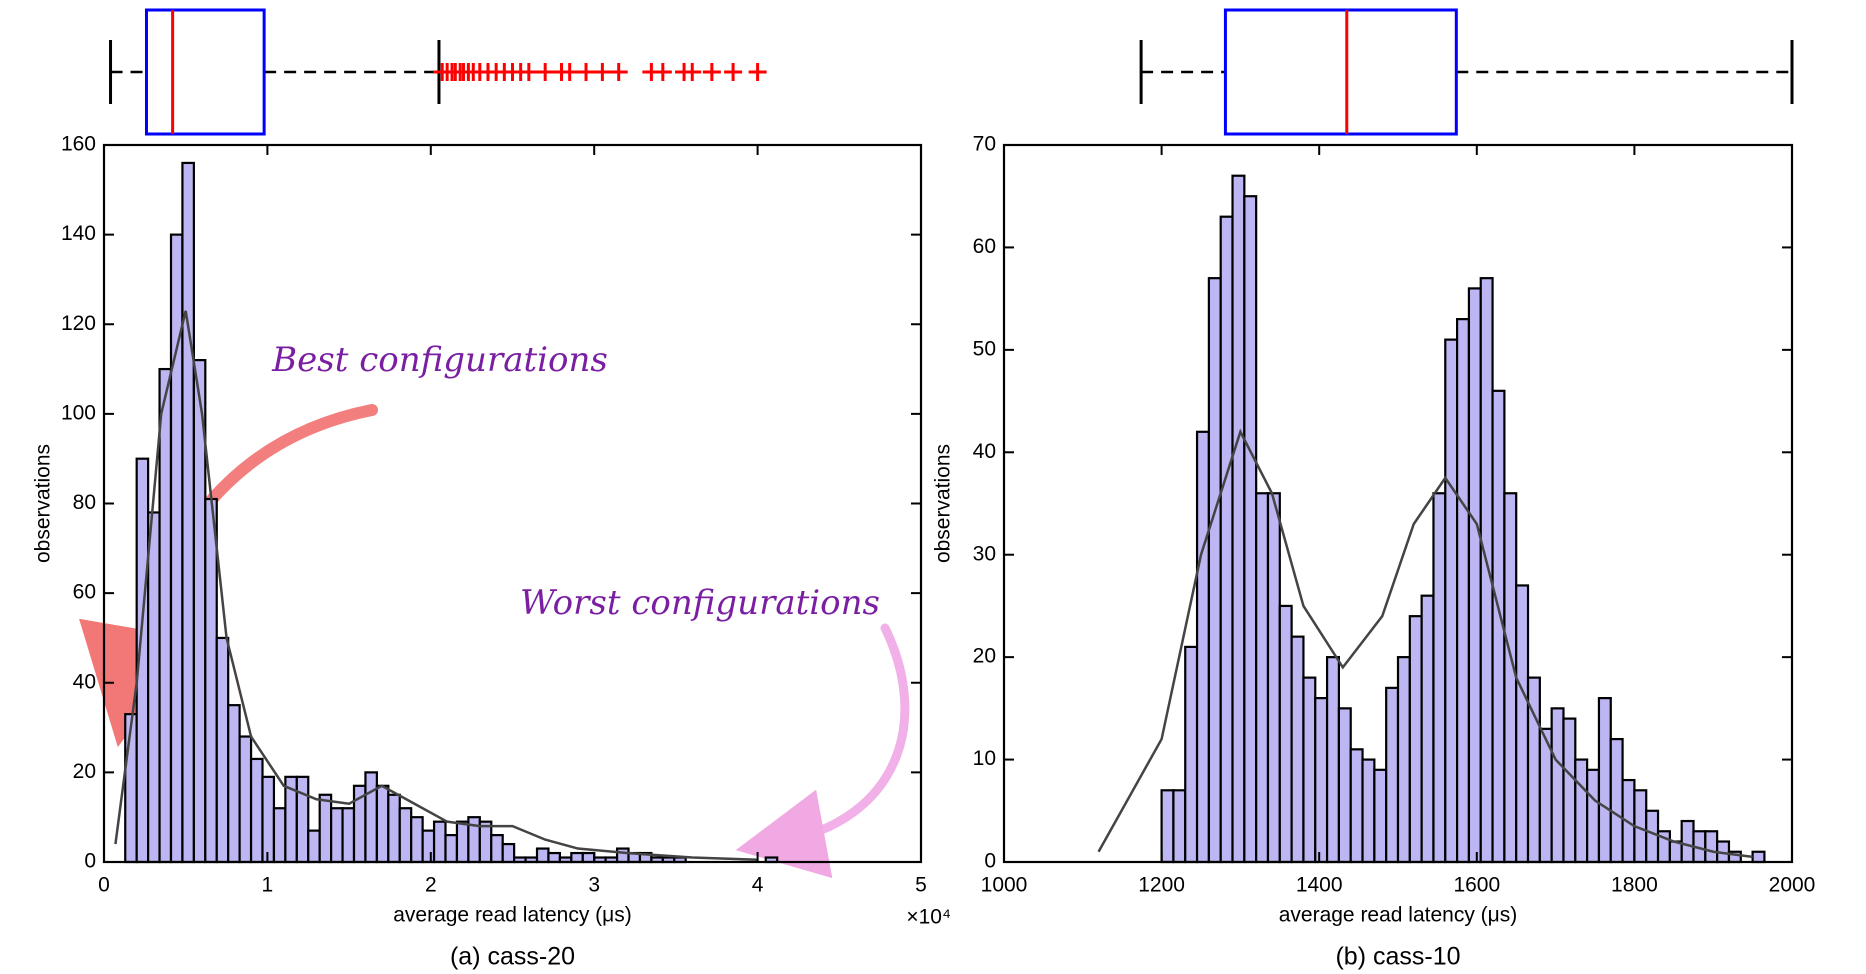 Image resolution: width=1866 pixels, height=974 pixels. I want to click on y-tick-label: 70, so click(984, 144).